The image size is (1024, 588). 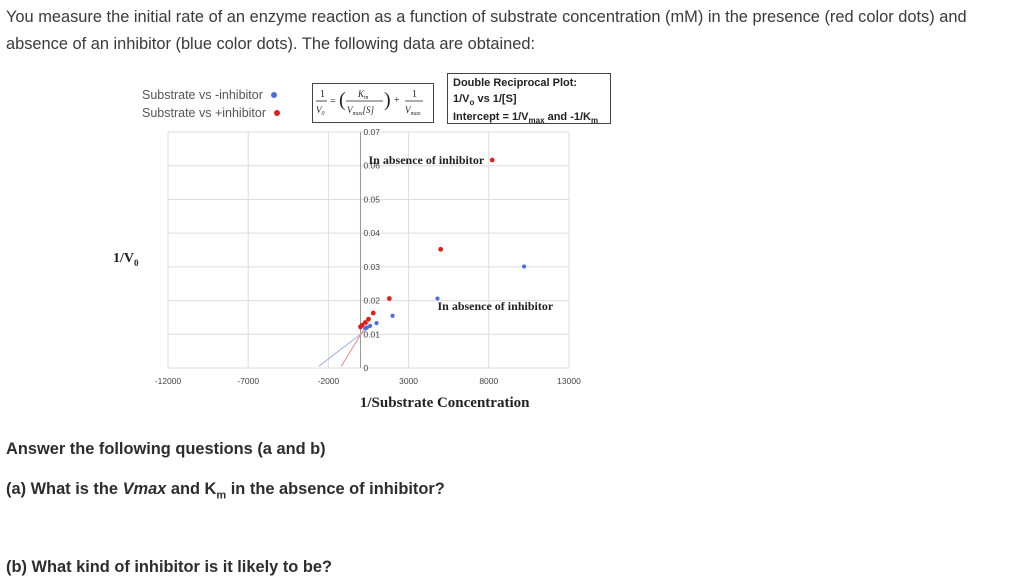 I want to click on legend-item-red: Substrate vs +inhibitor, so click(x=211, y=113).